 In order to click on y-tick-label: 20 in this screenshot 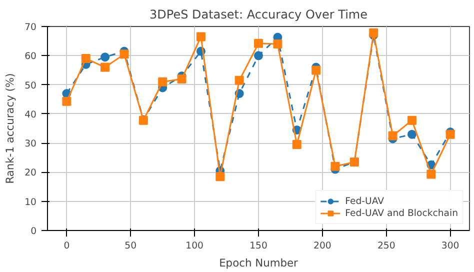, I will do `click(30, 173)`.